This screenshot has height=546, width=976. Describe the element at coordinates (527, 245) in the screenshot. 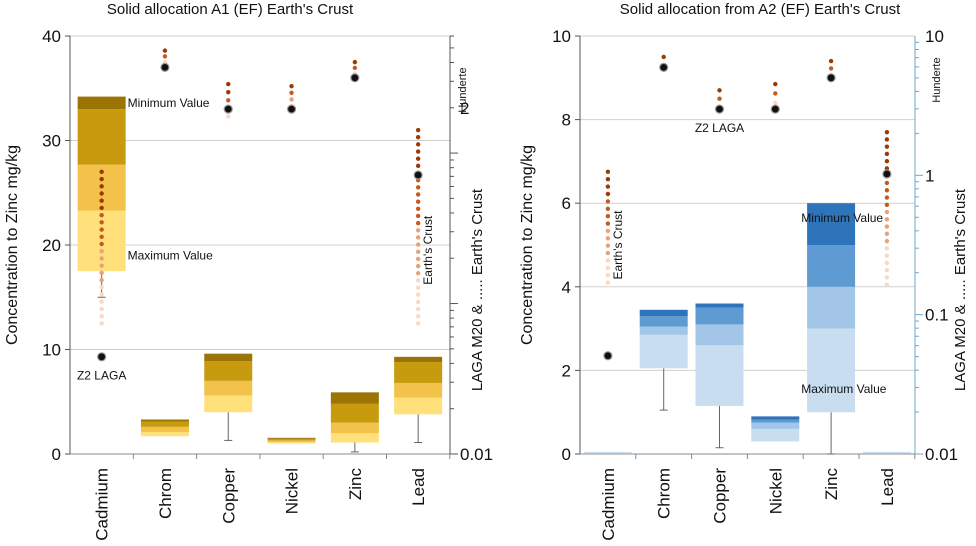

I see `y-axis-label: Concentration to Zinc mg/kg` at that location.